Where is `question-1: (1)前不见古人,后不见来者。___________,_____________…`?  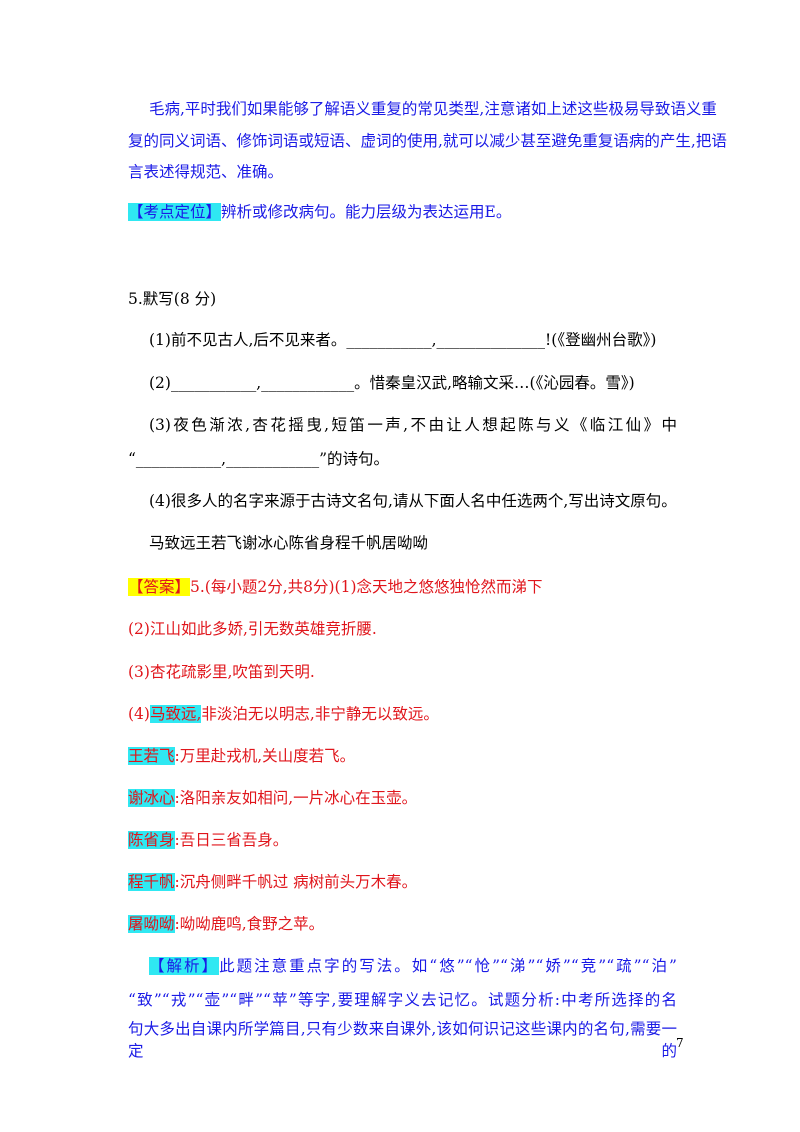
question-1: (1)前不见古人,后不见来者。___________,_____________… is located at coordinates (403, 340).